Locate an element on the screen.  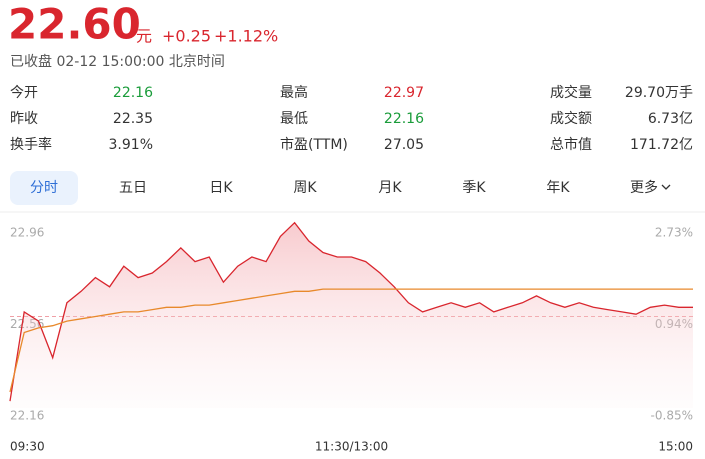
y-tick-label: 22.96 is located at coordinates (27, 233).